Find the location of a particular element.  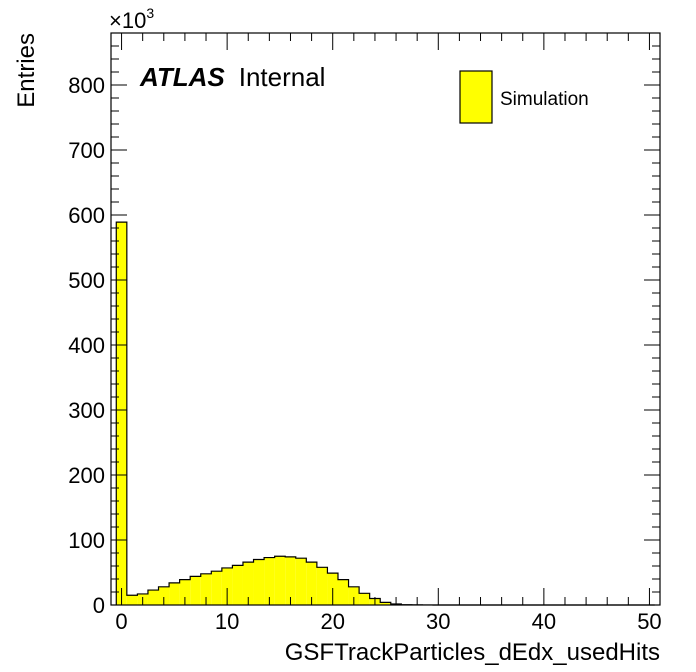

y-tick-label: 200 is located at coordinates (86, 475).